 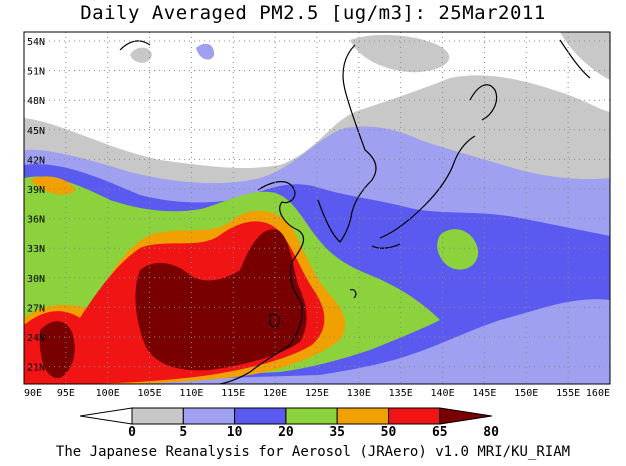 What do you see at coordinates (440, 432) in the screenshot?
I see `colorbar-tick-label: 65` at bounding box center [440, 432].